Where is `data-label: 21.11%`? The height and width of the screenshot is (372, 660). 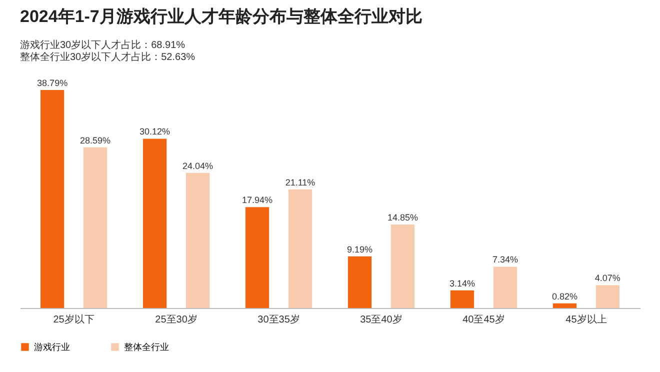
data-label: 21.11% is located at coordinates (300, 182).